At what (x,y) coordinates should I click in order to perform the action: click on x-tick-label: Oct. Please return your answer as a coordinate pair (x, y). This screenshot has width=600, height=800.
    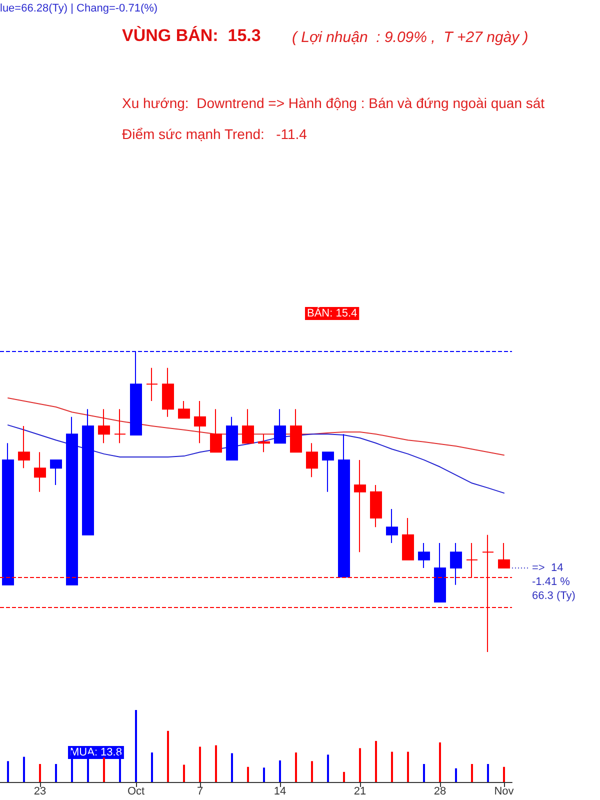
    Looking at the image, I should click on (136, 792).